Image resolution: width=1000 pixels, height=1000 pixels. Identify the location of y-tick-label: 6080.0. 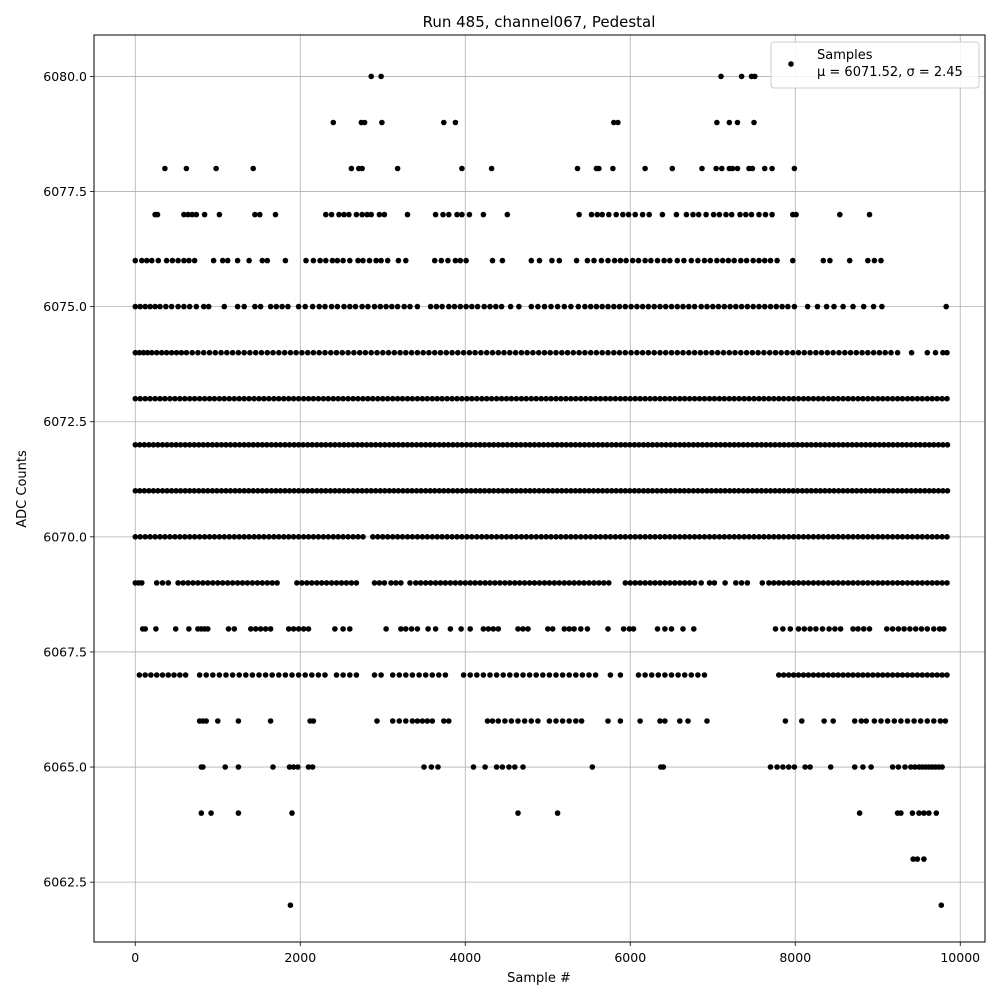
(65, 76).